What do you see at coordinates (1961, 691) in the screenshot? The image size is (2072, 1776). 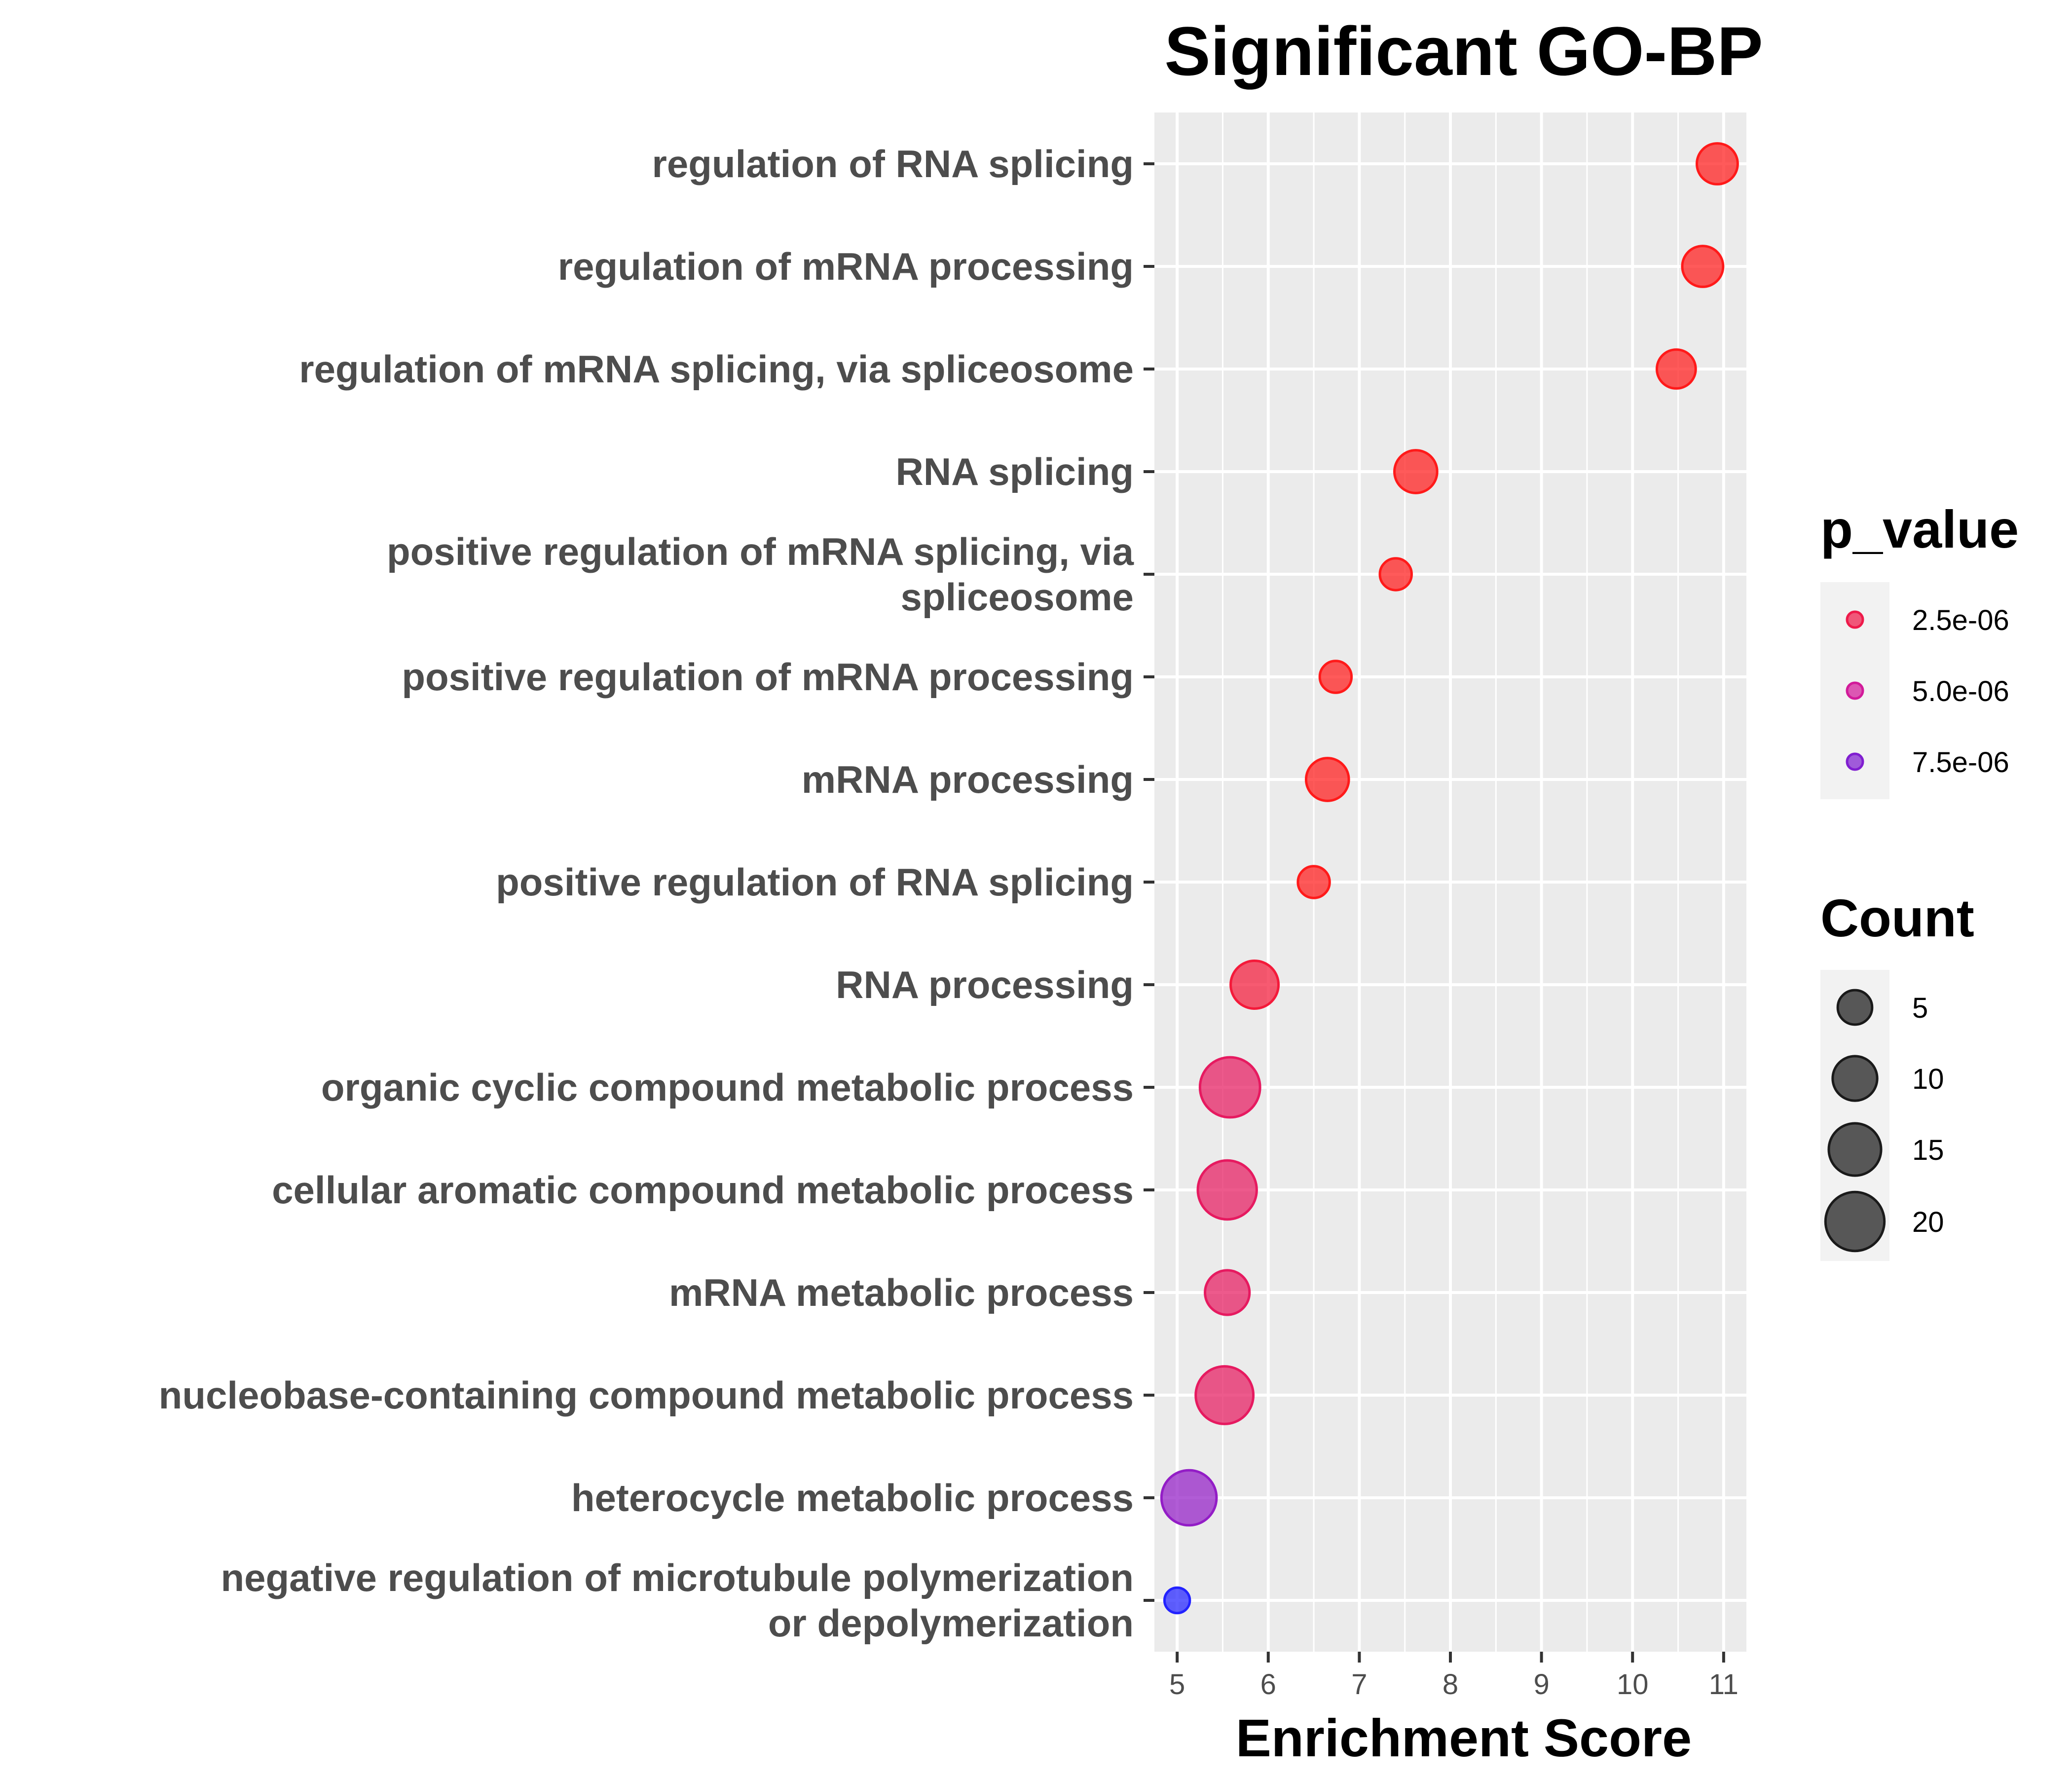 I see `legend-p-value-label: 5.0e-06` at bounding box center [1961, 691].